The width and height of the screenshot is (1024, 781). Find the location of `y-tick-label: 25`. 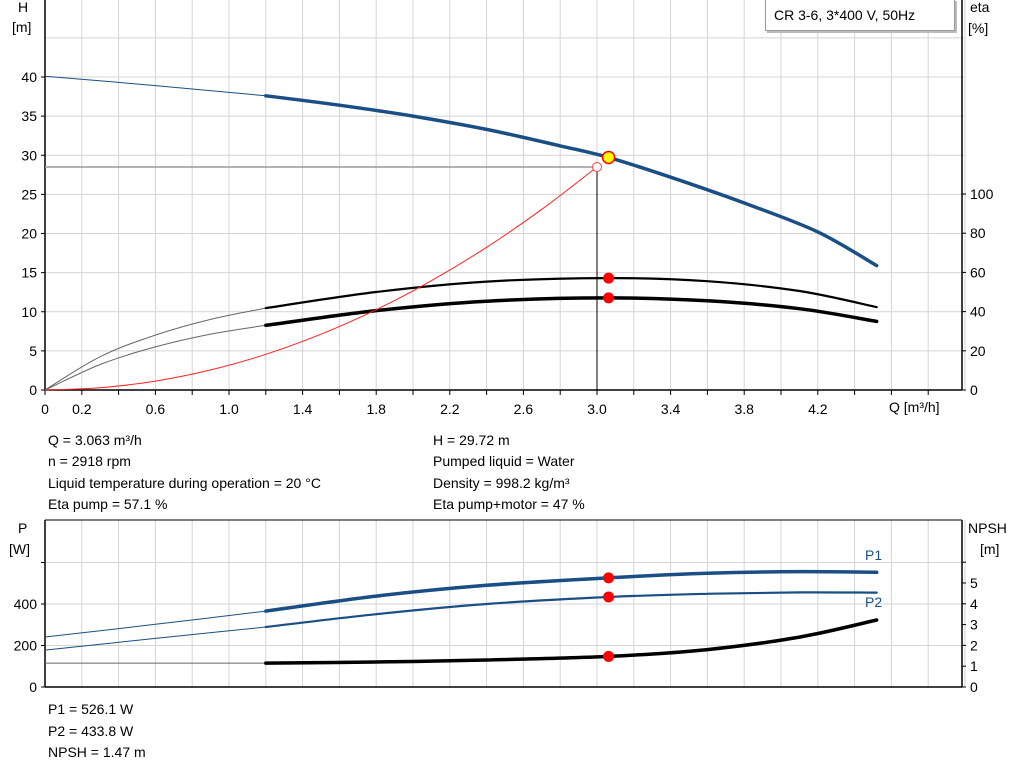

y-tick-label: 25 is located at coordinates (29, 194).